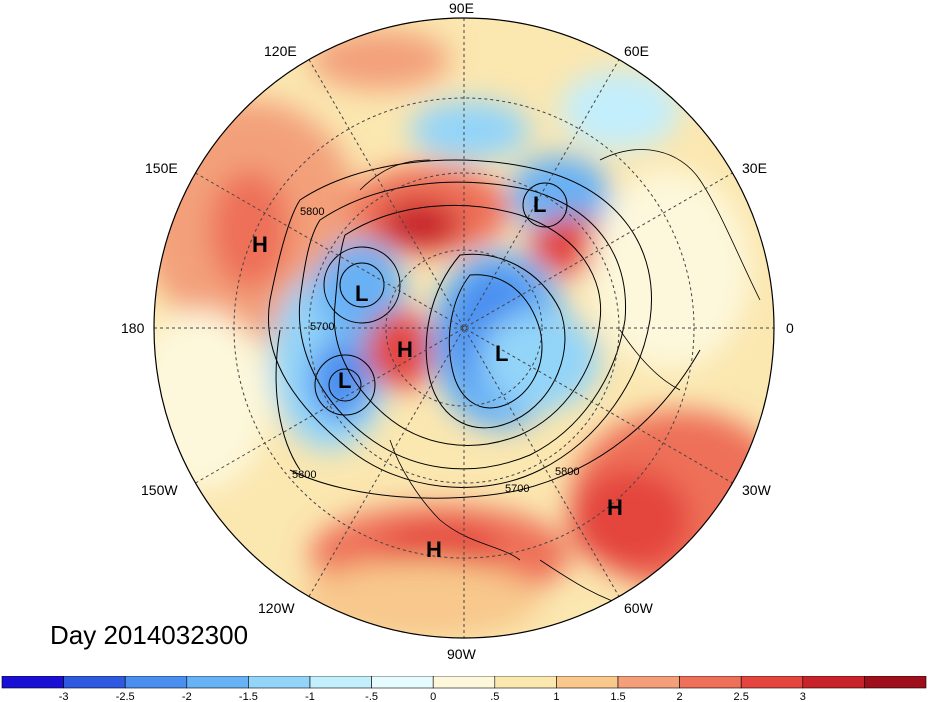 Image resolution: width=928 pixels, height=702 pixels. I want to click on colorbar-tick-label: -1.5, so click(248, 696).